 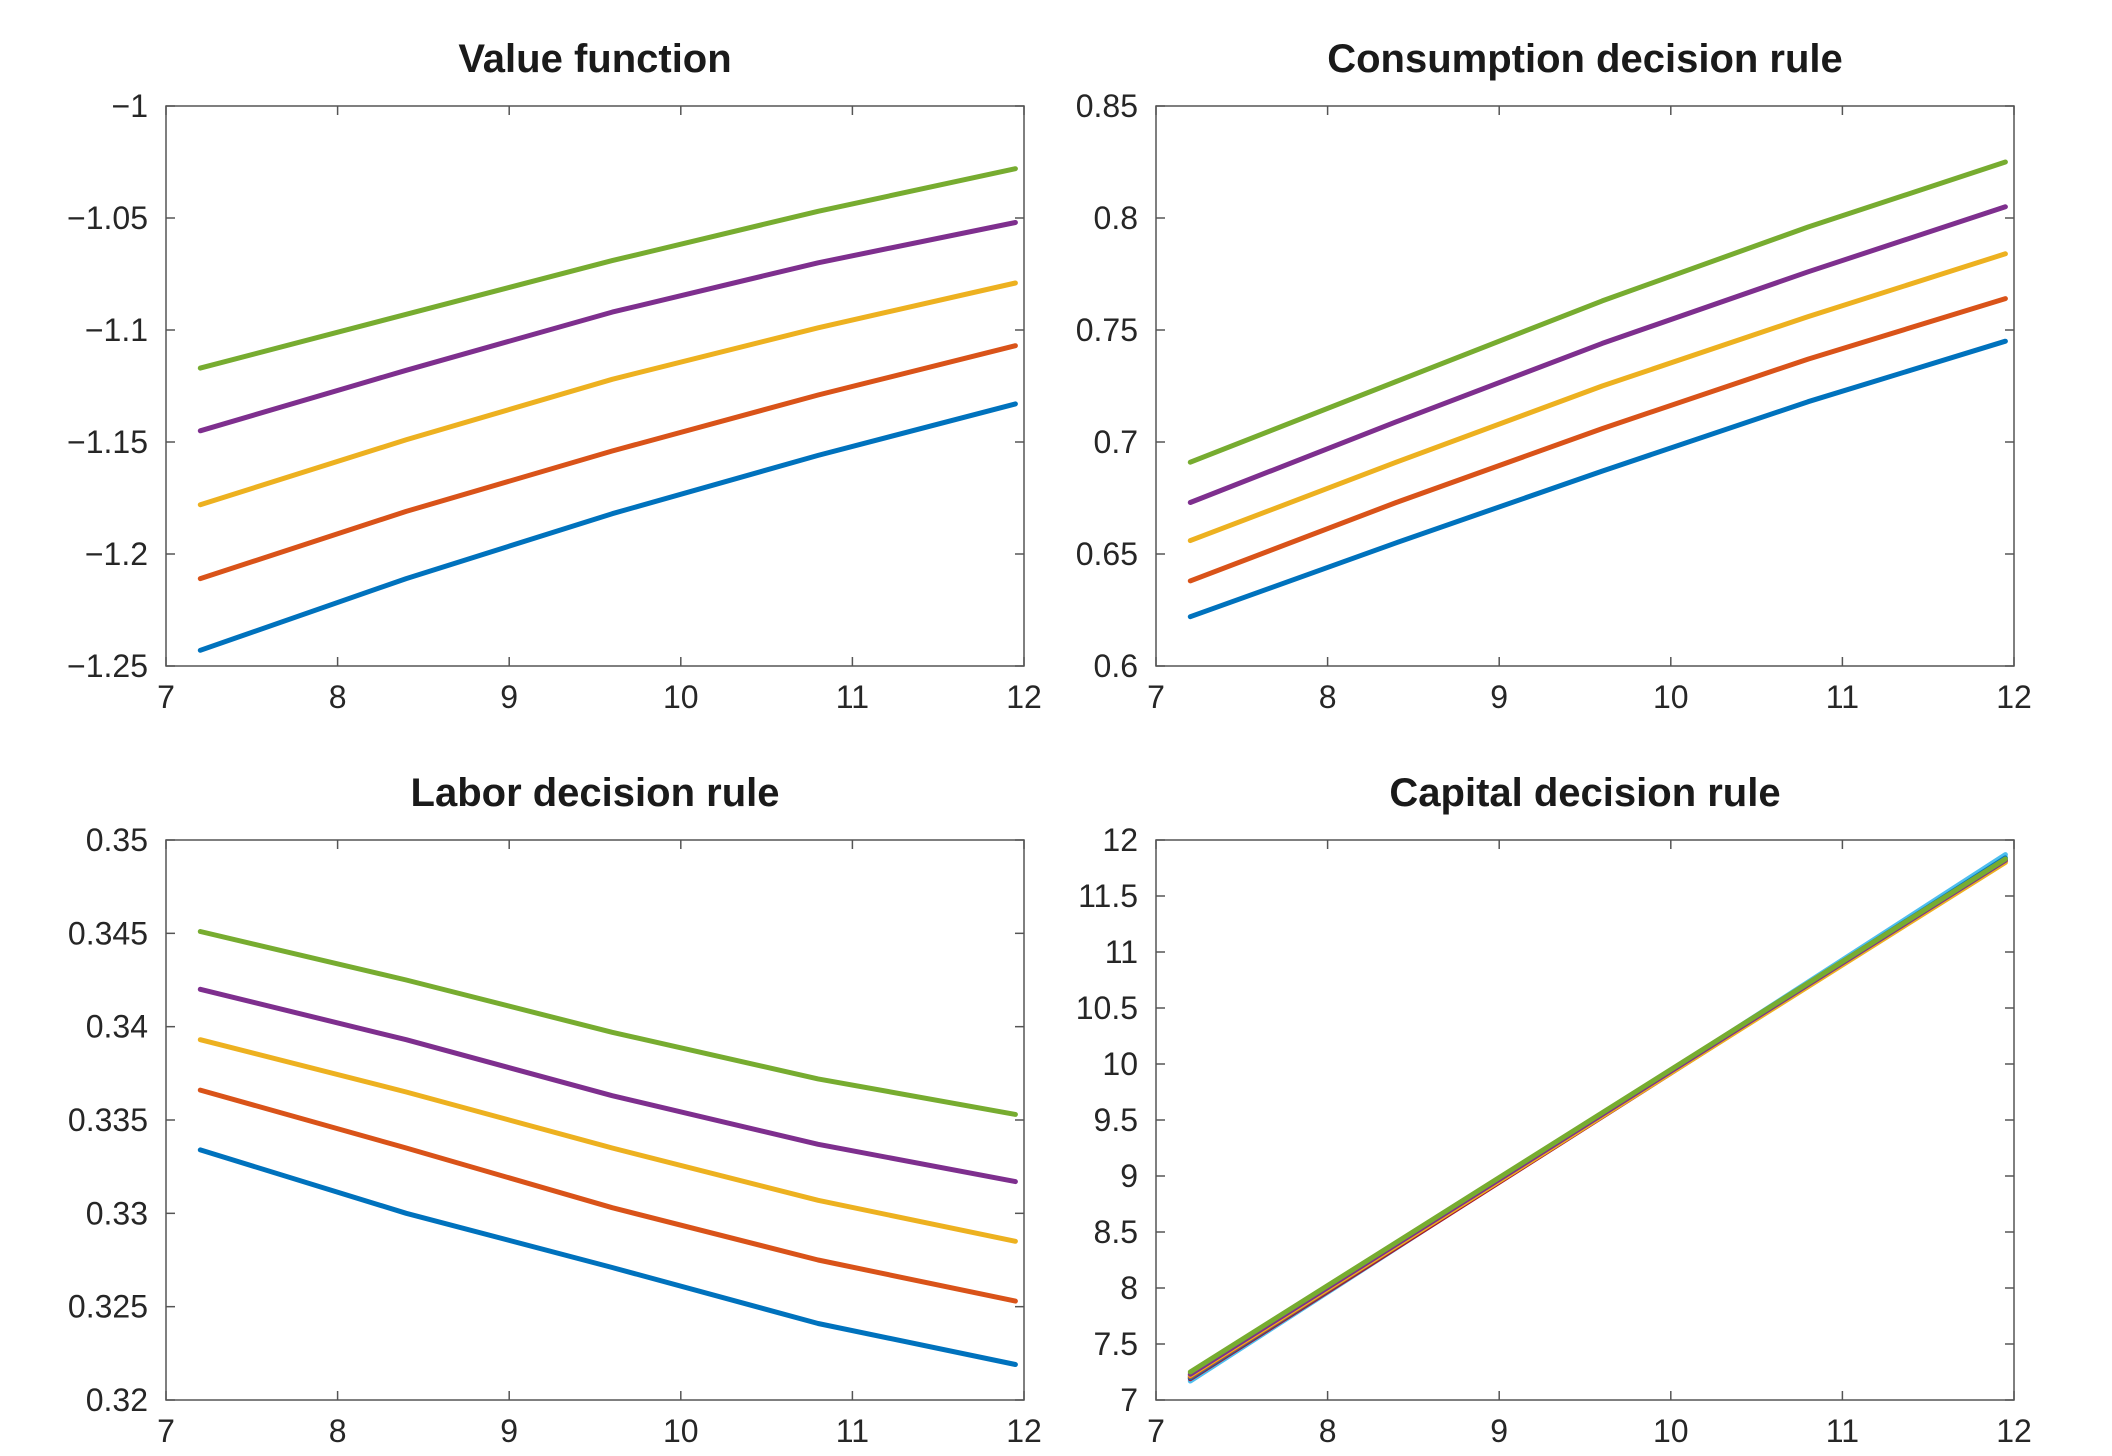 What do you see at coordinates (1585, 59) in the screenshot?
I see `consumption-title: Consumption decision rule` at bounding box center [1585, 59].